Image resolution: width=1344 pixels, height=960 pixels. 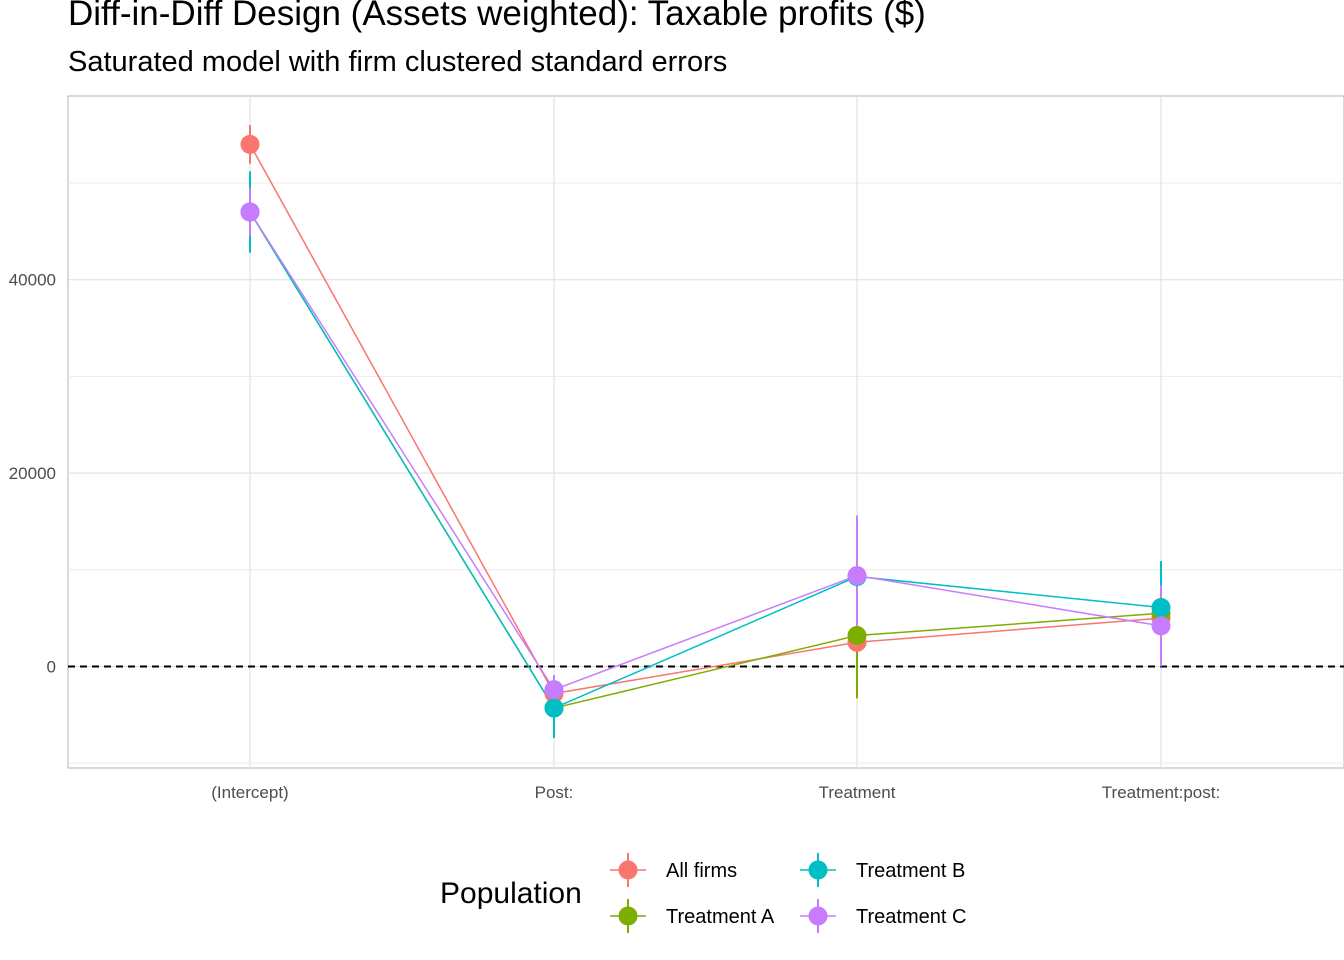 What do you see at coordinates (32, 473) in the screenshot?
I see `y-tick-label: 20000` at bounding box center [32, 473].